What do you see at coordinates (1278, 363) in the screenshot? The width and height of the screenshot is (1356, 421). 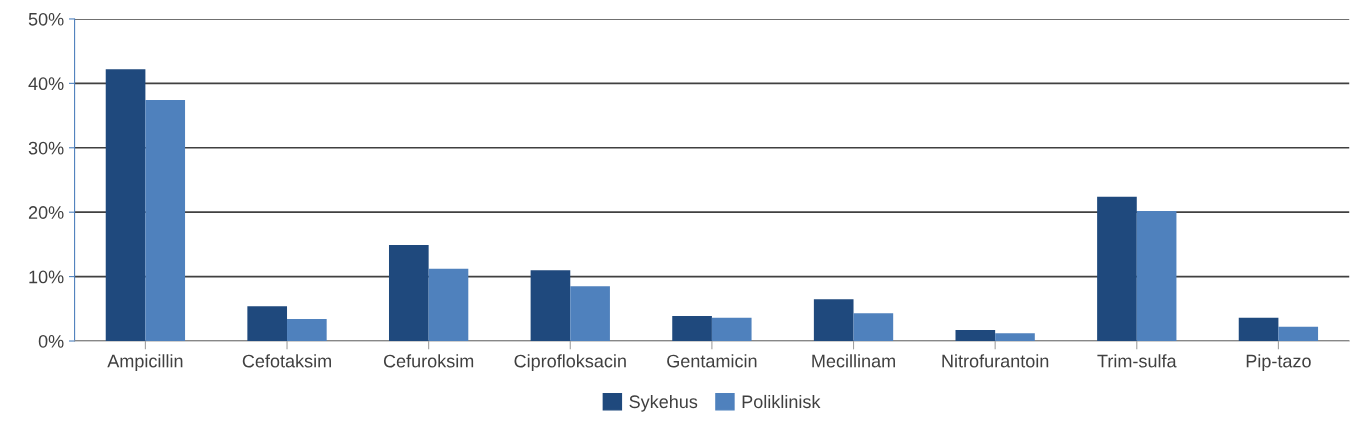 I see `x-tick-label: Pip-tazo` at bounding box center [1278, 363].